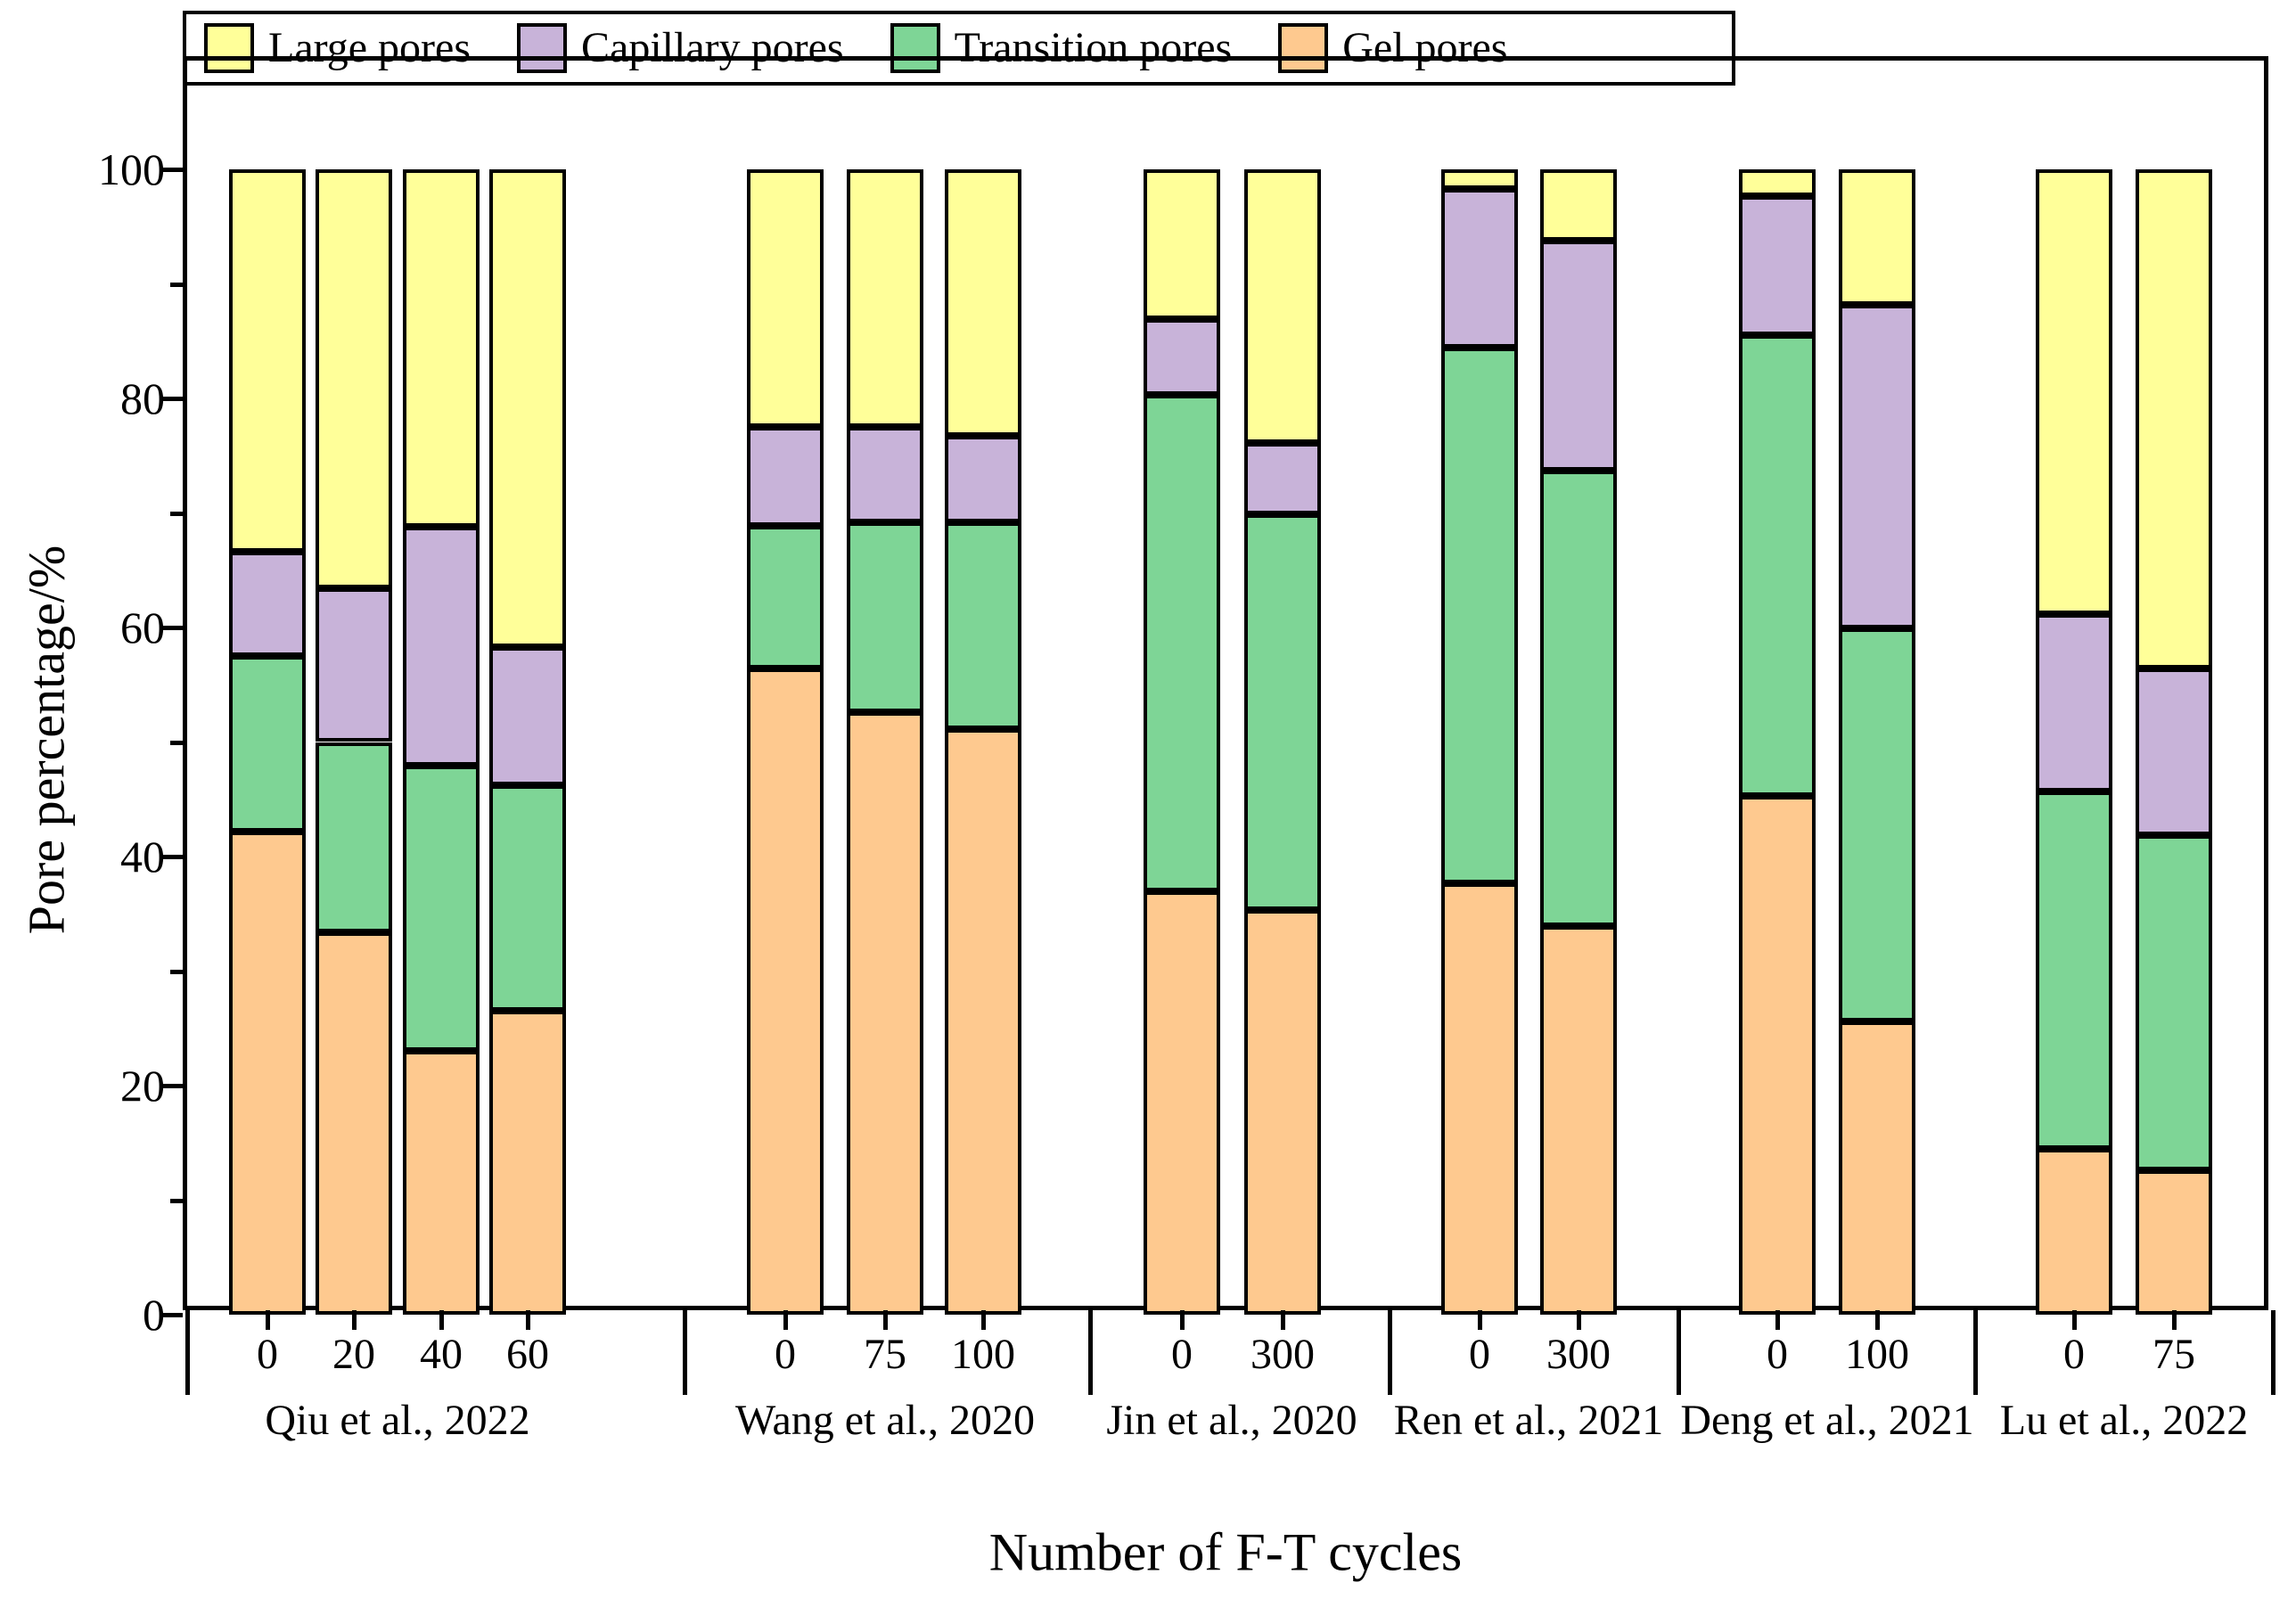 The height and width of the screenshot is (1599, 2296). Describe the element at coordinates (2124, 1421) in the screenshot. I see `group-label-study: Lu et al., 2022` at that location.